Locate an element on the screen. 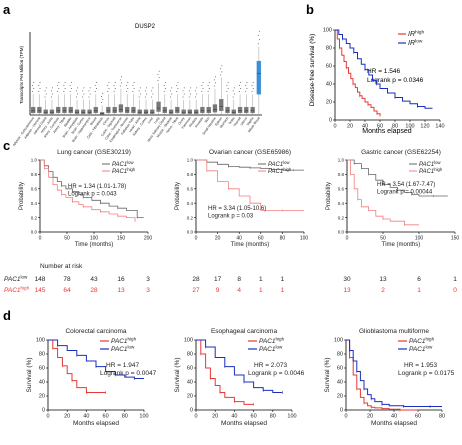 The width and height of the screenshot is (462, 445). panel-c-2-ytick-label: 0.2 is located at coordinates (341, 217).